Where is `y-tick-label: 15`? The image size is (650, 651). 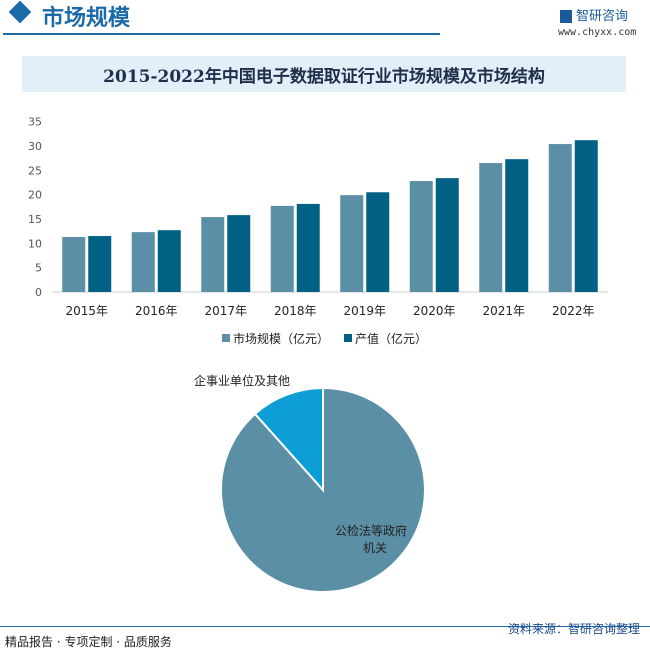 y-tick-label: 15 is located at coordinates (35, 219).